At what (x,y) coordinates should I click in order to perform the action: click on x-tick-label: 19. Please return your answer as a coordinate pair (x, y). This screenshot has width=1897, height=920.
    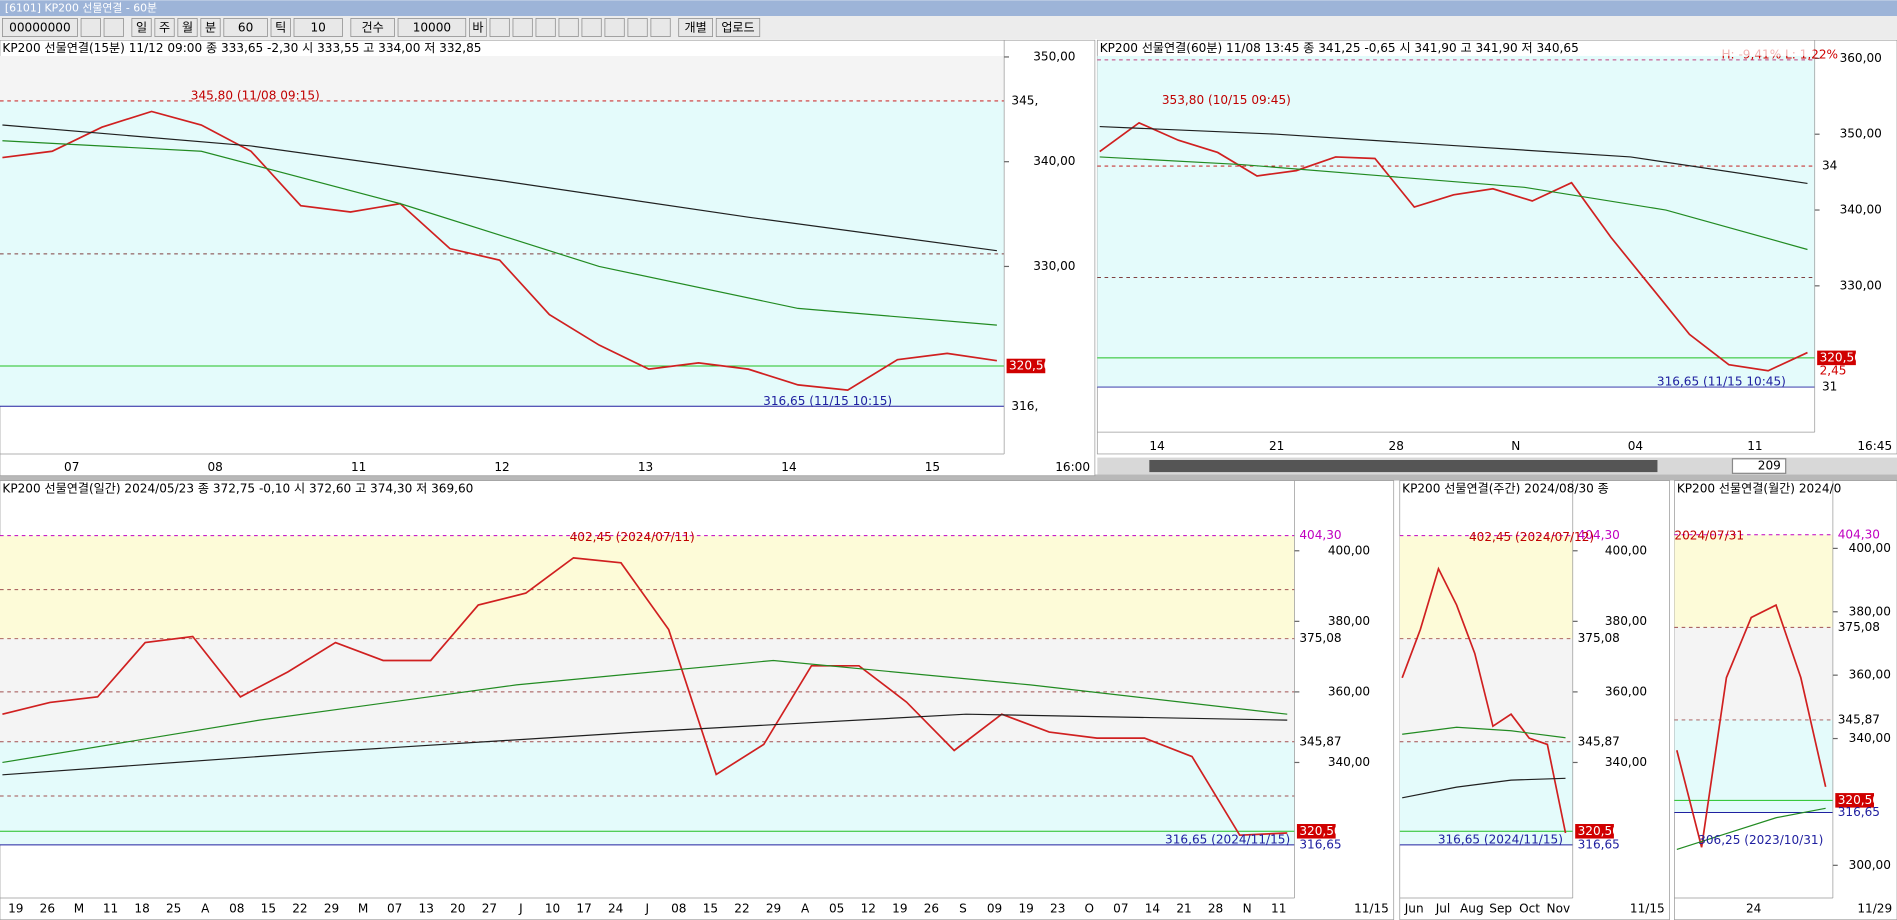
    Looking at the image, I should click on (1025, 908).